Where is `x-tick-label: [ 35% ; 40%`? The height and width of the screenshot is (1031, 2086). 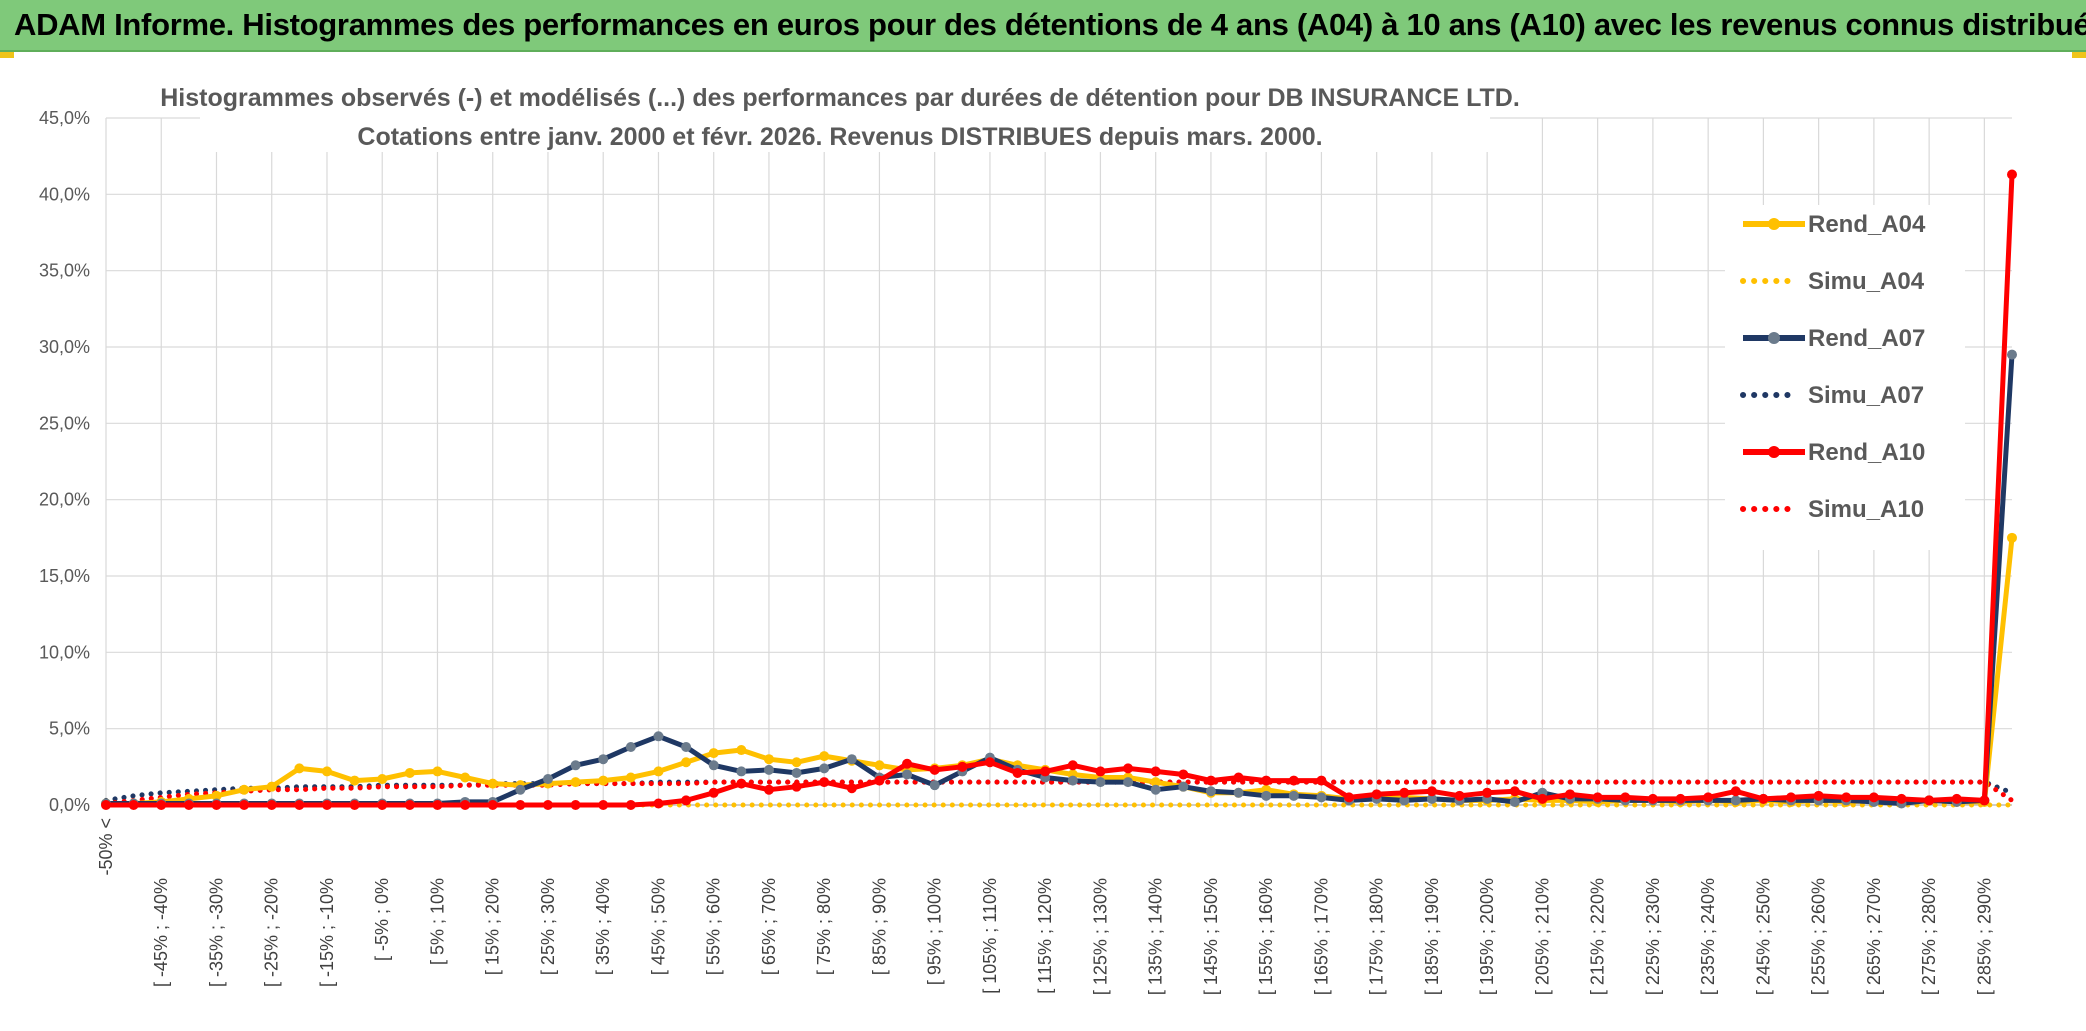 x-tick-label: [ 35% ; 40% is located at coordinates (603, 926).